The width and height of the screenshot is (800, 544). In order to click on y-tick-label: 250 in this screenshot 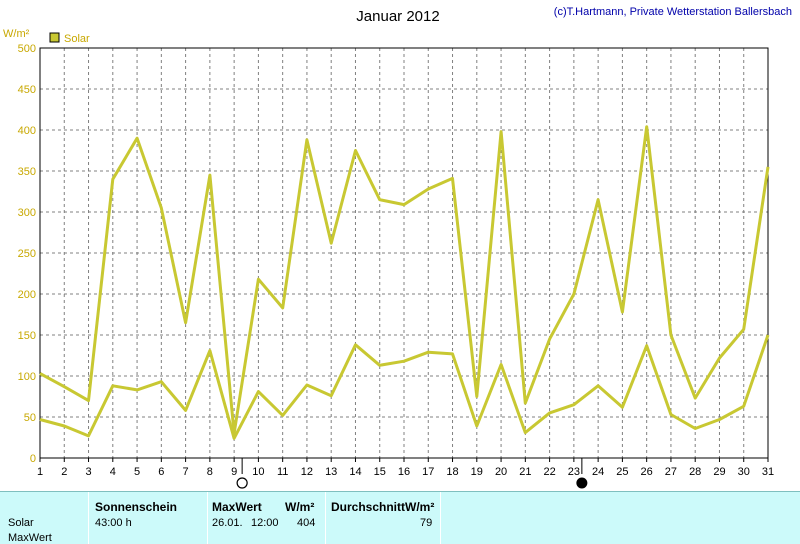, I will do `click(27, 254)`.